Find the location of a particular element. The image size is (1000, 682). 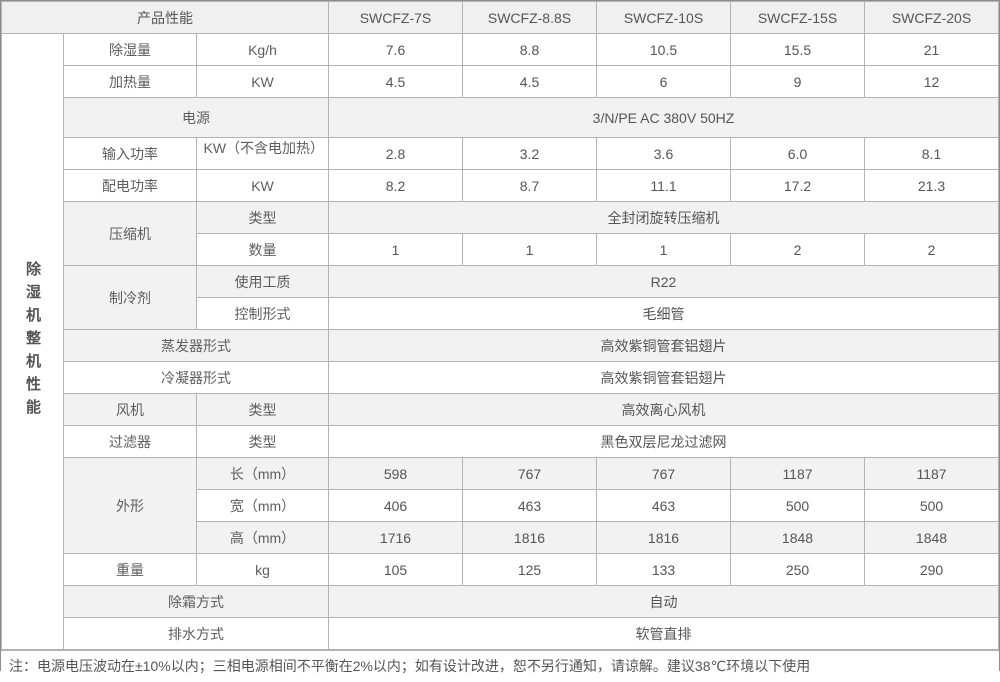

unit-cell: 宽（mm） is located at coordinates (262, 505).